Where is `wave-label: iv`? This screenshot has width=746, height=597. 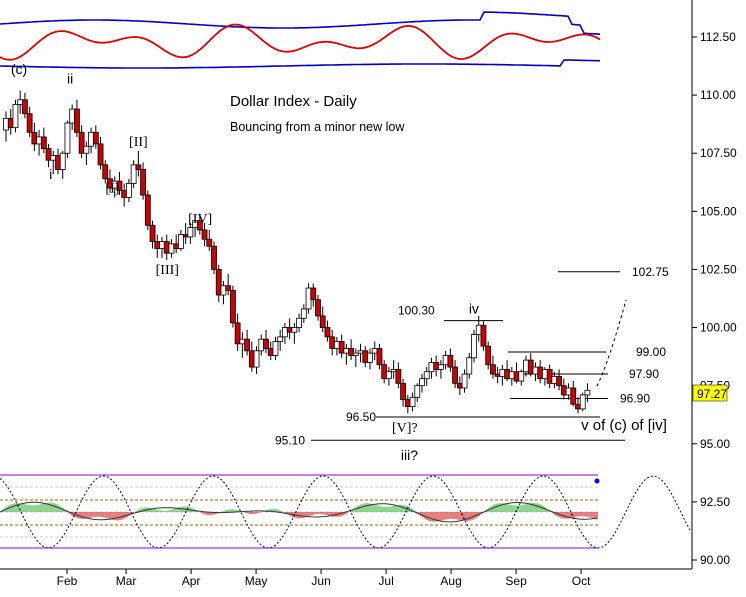 wave-label: iv is located at coordinates (474, 309).